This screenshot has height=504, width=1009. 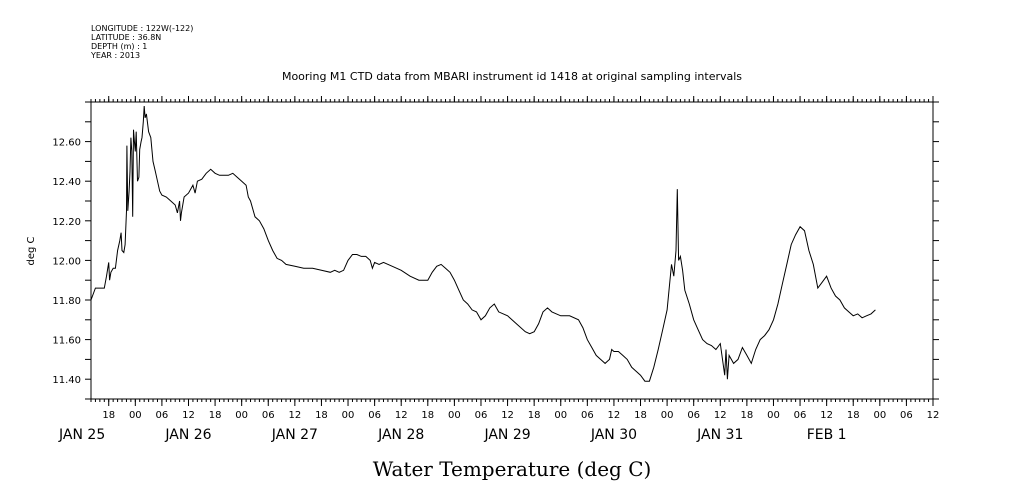 What do you see at coordinates (66, 222) in the screenshot?
I see `y-tick-label: 12.20` at bounding box center [66, 222].